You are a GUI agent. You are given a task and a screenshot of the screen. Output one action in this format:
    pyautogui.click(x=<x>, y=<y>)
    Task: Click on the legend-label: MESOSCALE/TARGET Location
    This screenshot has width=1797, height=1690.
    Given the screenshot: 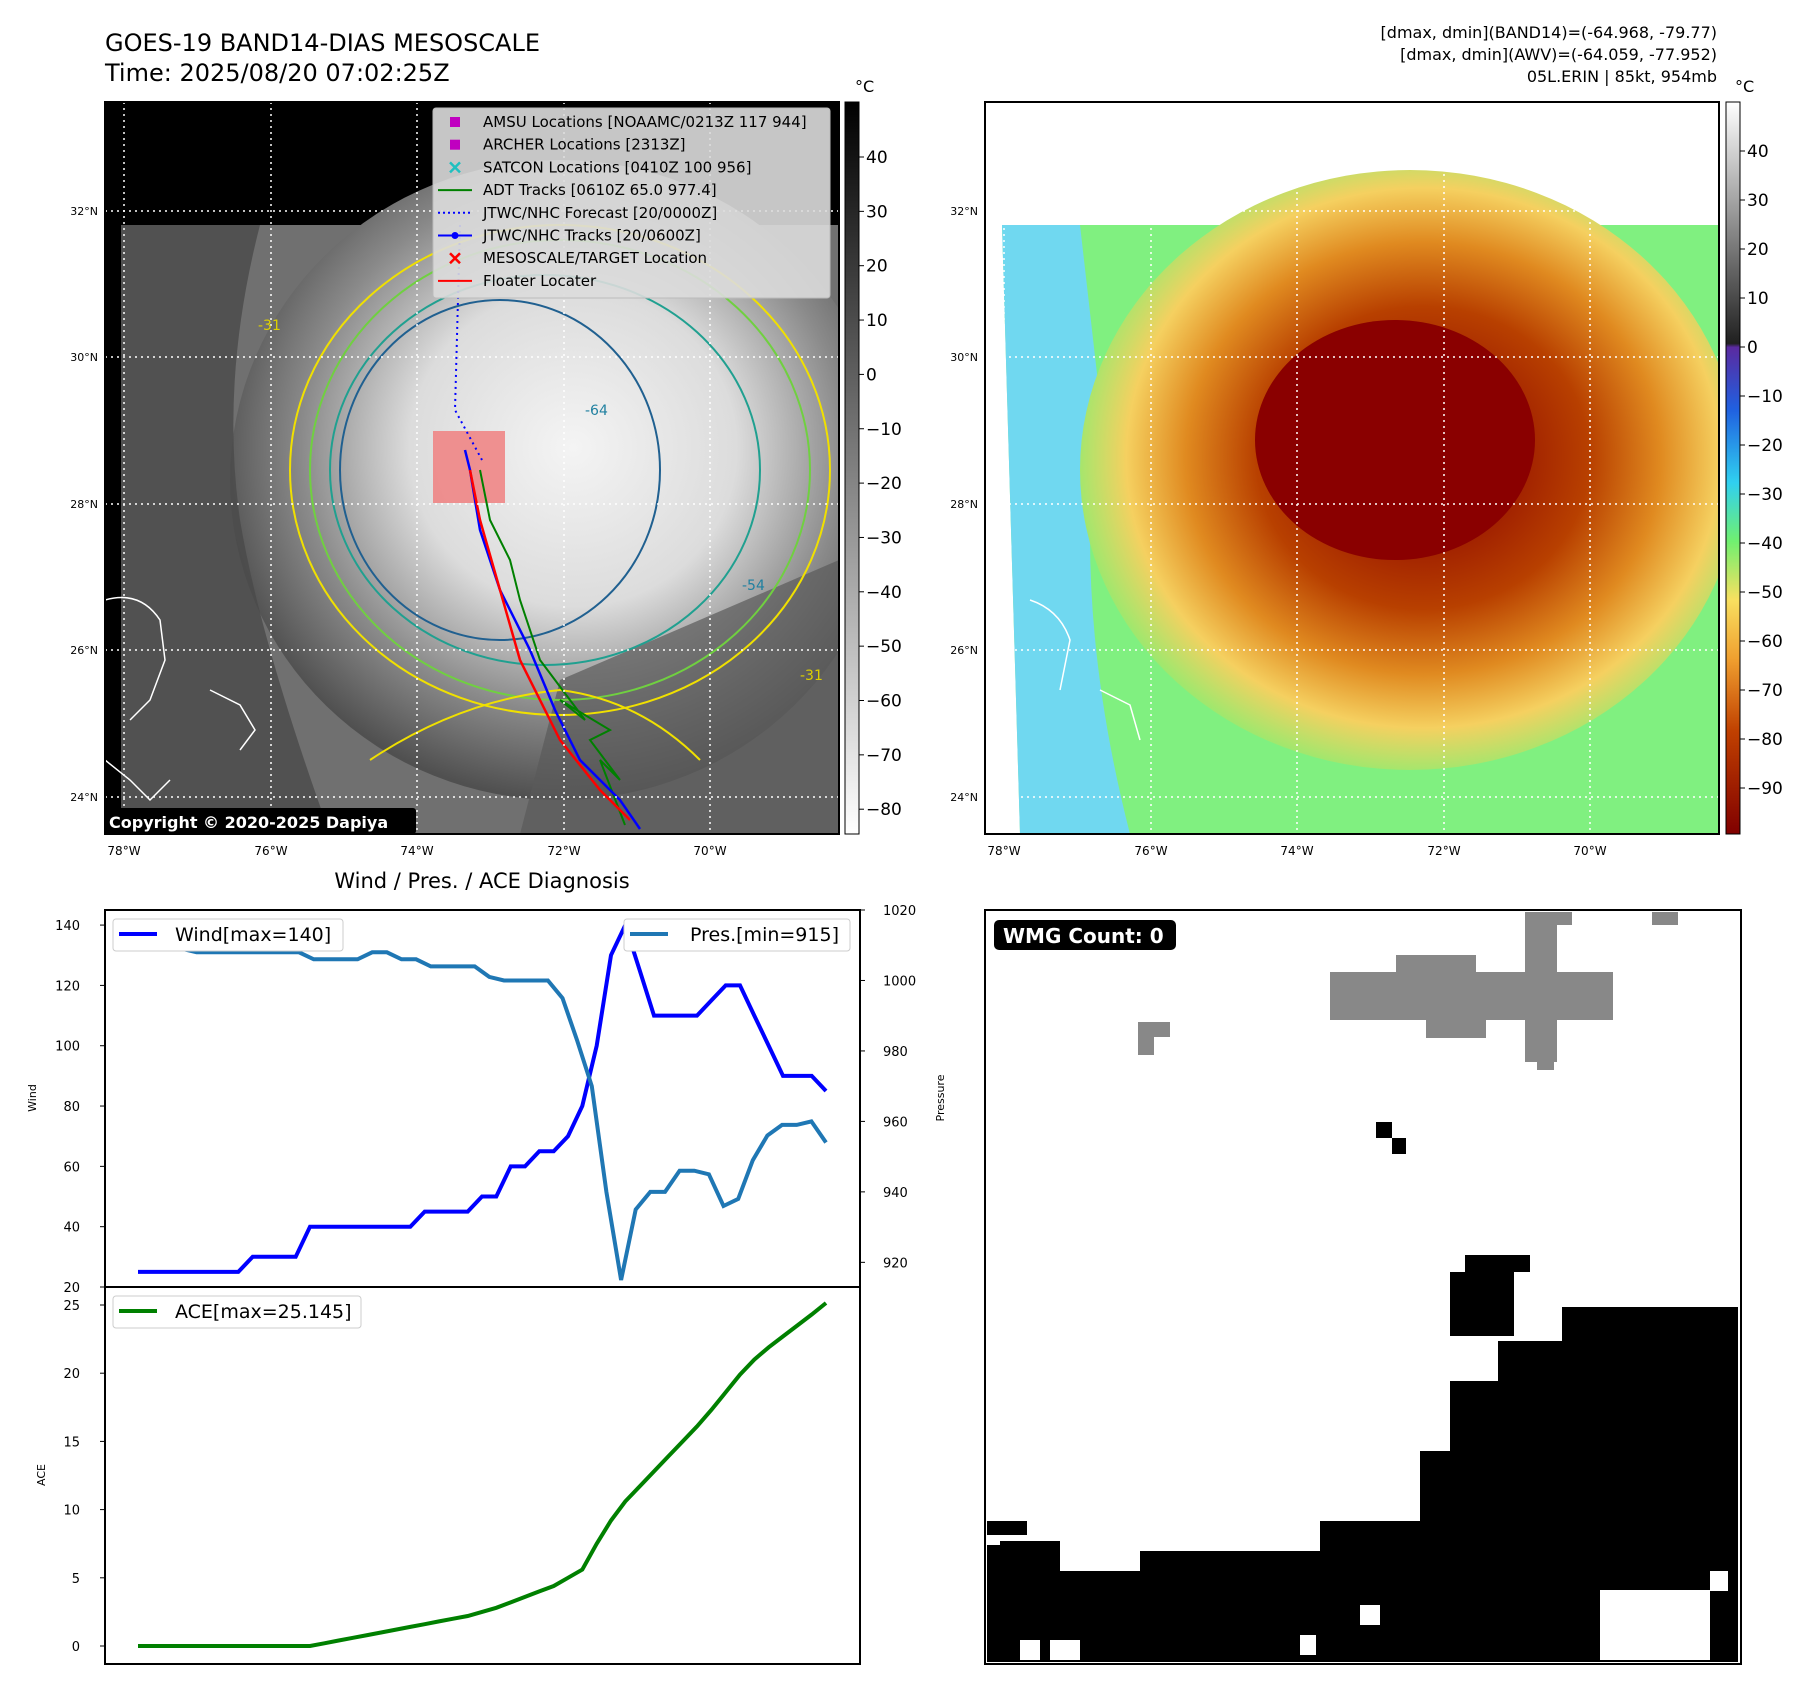 What is the action you would take?
    pyautogui.click(x=595, y=258)
    